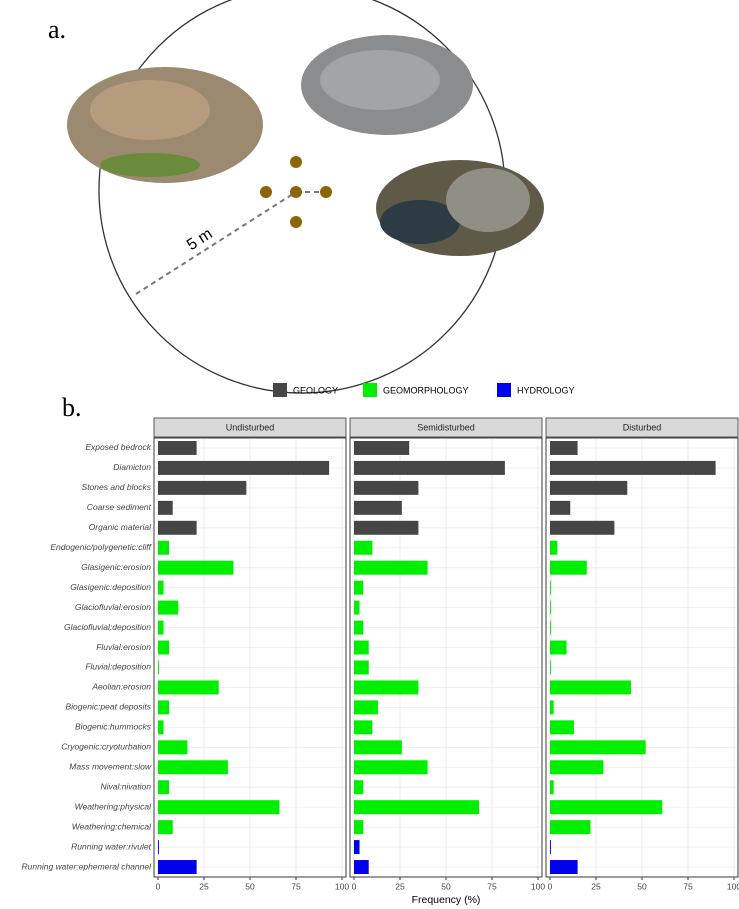 This screenshot has height=909, width=739. Describe the element at coordinates (119, 507) in the screenshot. I see `y-tick-label: Coarse sediment` at that location.